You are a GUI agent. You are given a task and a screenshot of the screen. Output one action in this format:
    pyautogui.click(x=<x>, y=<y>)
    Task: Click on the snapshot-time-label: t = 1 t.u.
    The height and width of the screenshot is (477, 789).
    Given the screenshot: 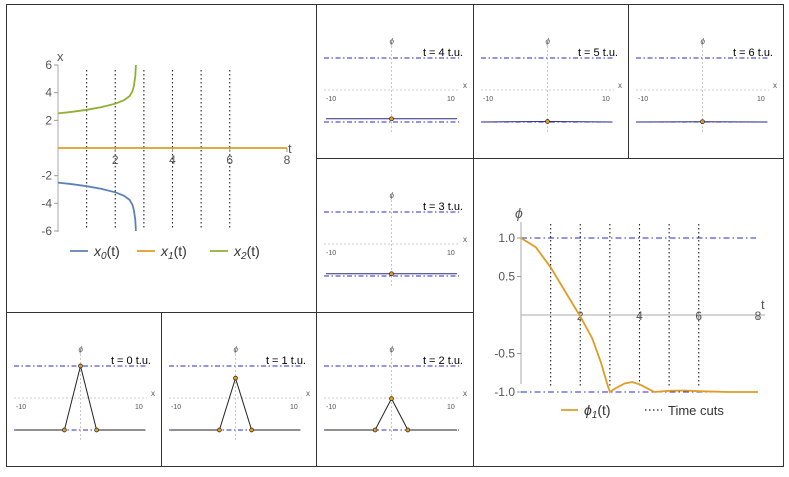 What is the action you would take?
    pyautogui.click(x=286, y=361)
    